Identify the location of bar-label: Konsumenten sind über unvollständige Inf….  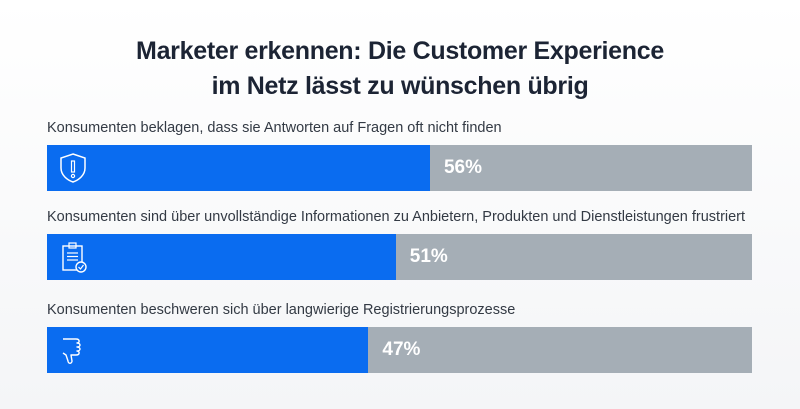
(396, 217).